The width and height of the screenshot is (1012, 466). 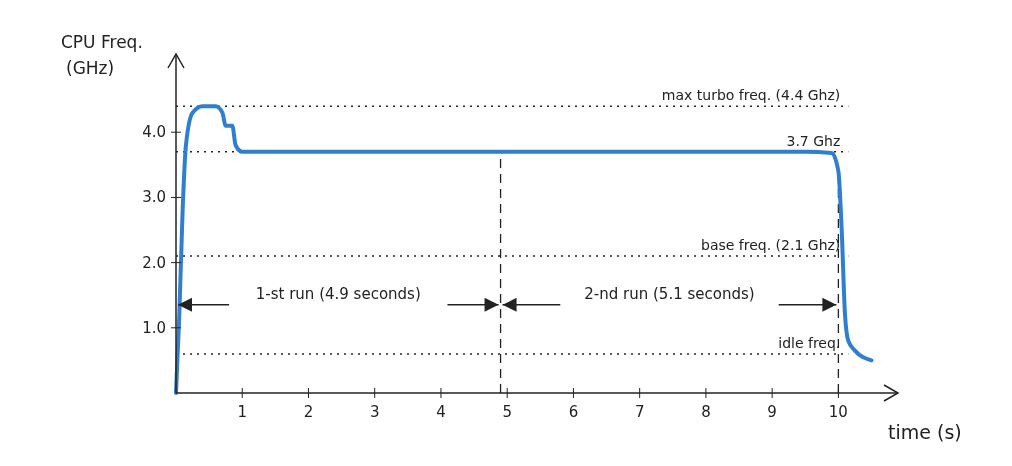 What do you see at coordinates (813, 140) in the screenshot?
I see `ref-line-label: 3.7 Ghz` at bounding box center [813, 140].